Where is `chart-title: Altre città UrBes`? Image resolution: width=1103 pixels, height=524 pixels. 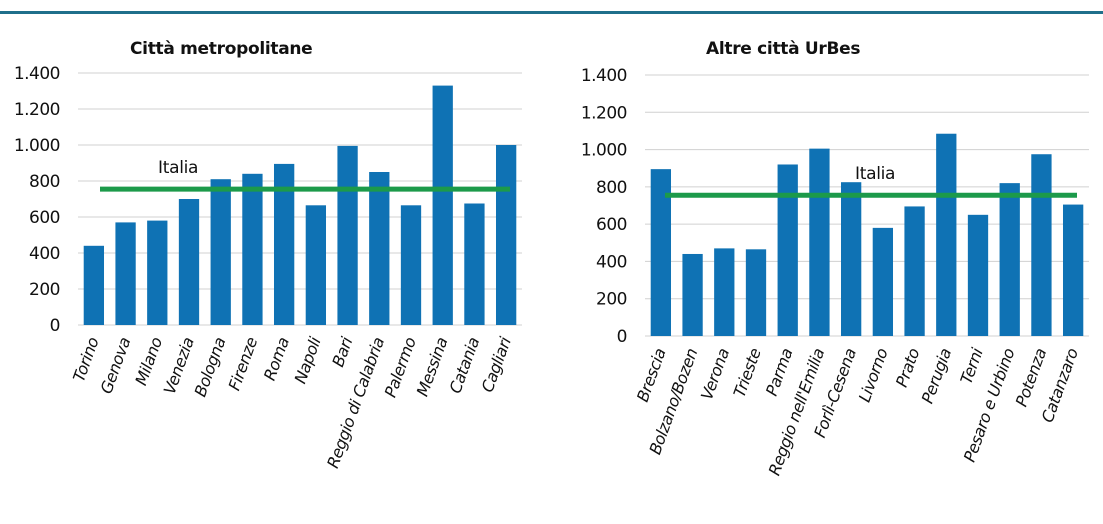
chart-title: Altre città UrBes is located at coordinates (783, 49).